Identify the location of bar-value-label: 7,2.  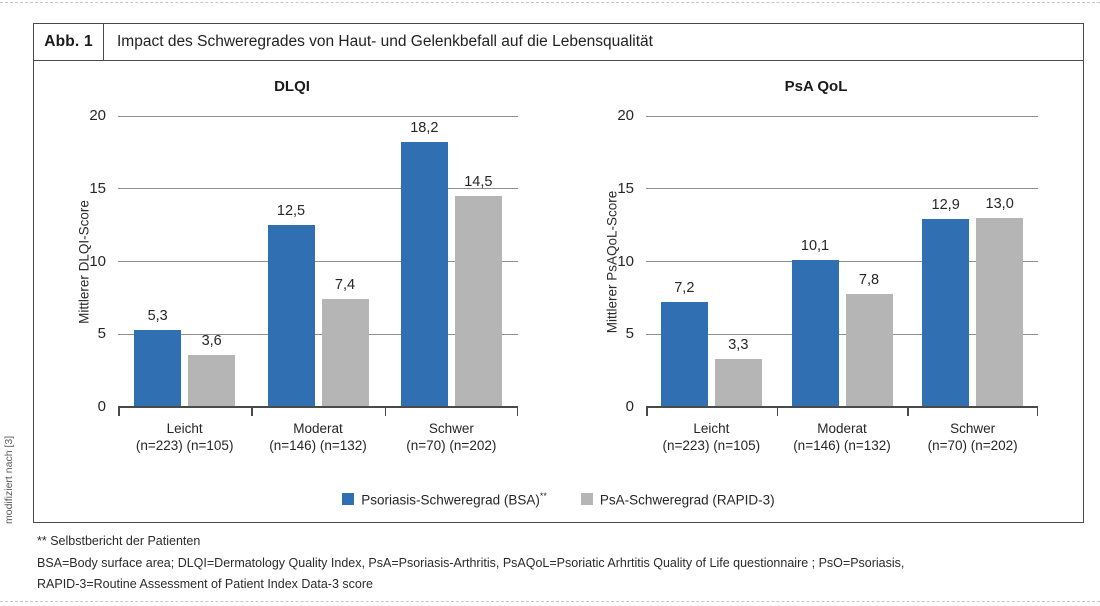
(684, 288).